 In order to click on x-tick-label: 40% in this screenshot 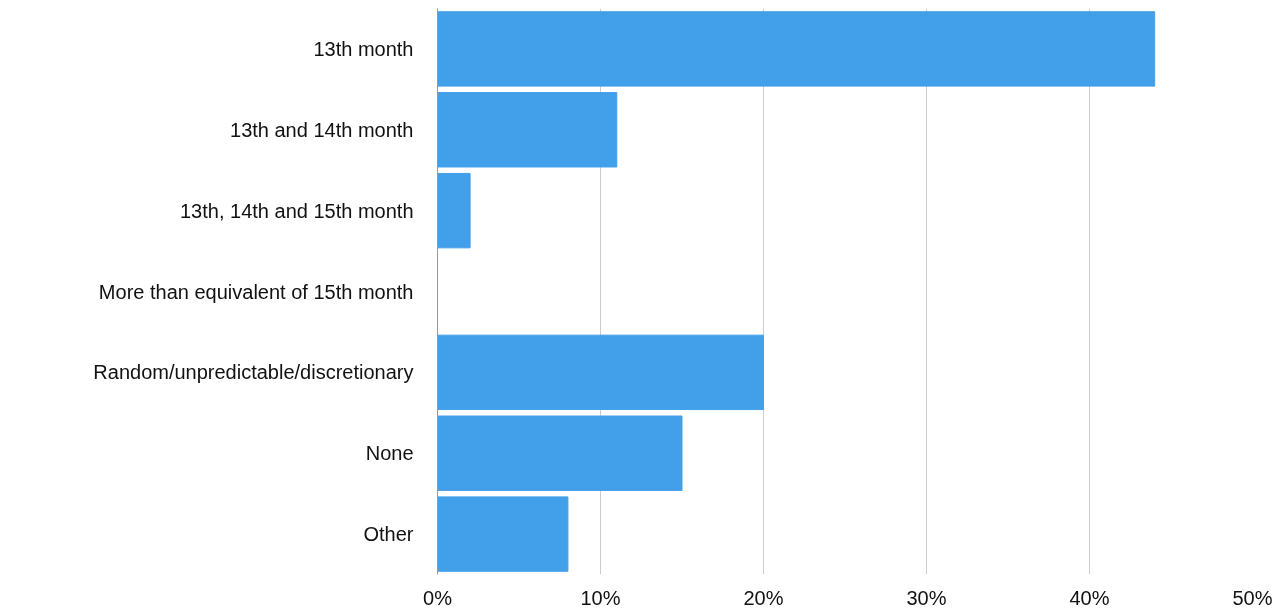, I will do `click(1089, 597)`.